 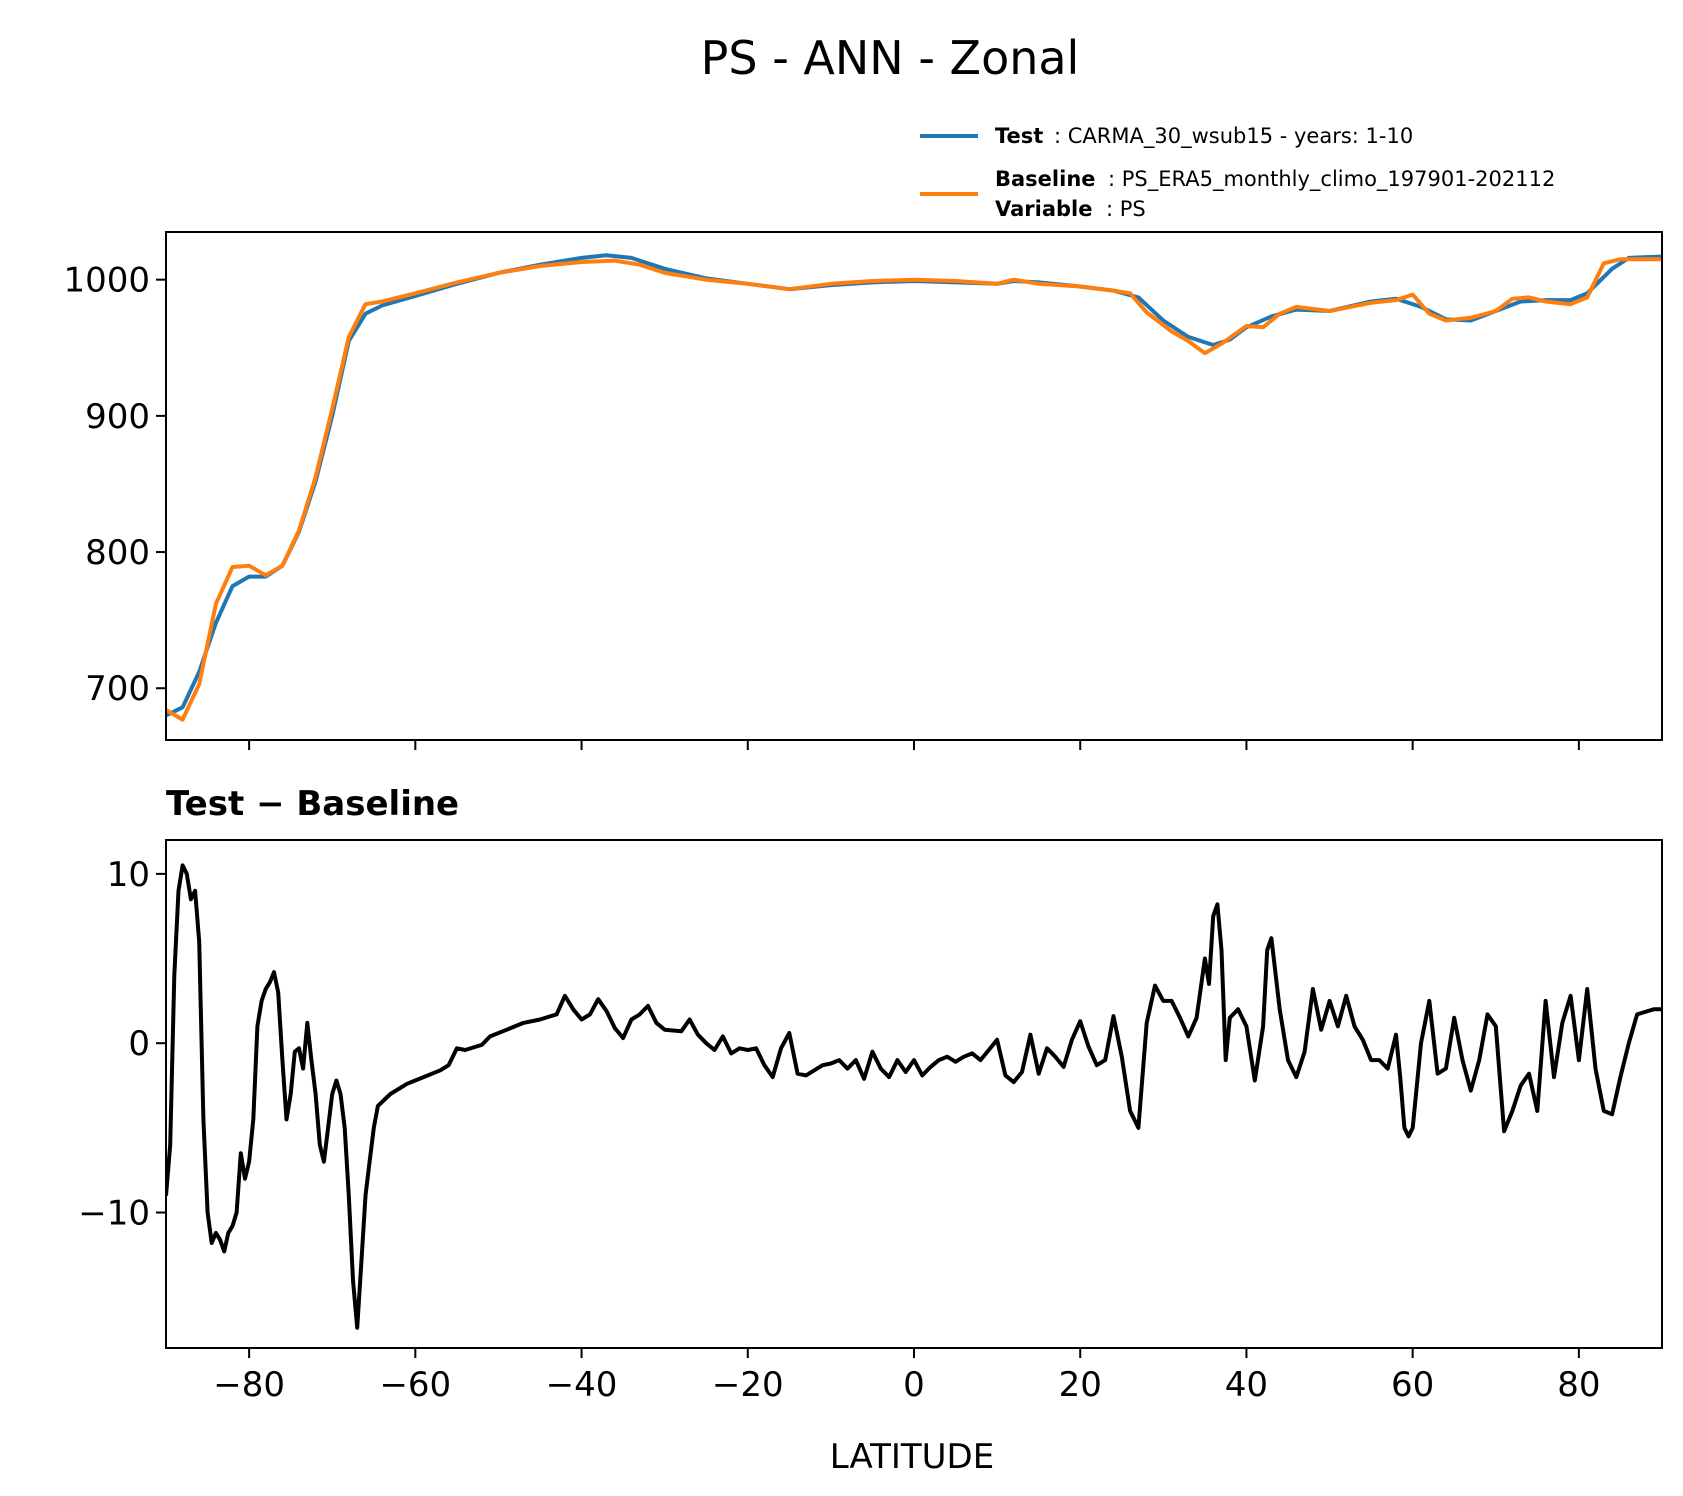 What do you see at coordinates (312, 804) in the screenshot?
I see `difference-panel-title: Test − Baseline` at bounding box center [312, 804].